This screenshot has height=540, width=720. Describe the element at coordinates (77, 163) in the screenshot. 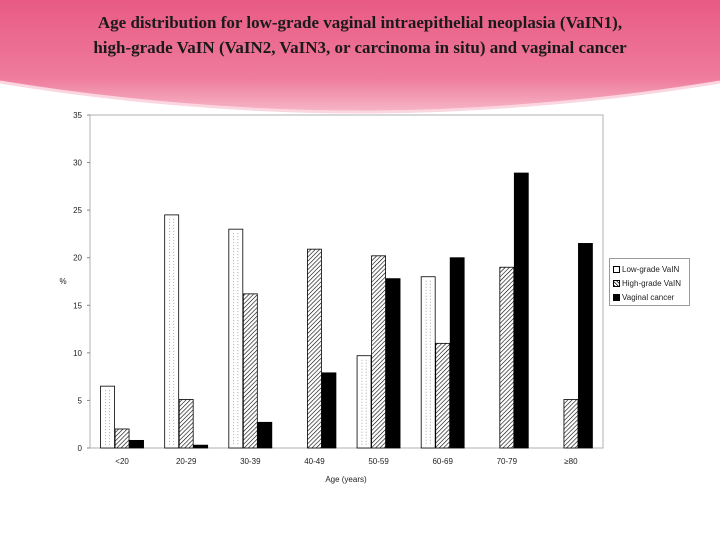

I see `y-tick-label: 30` at that location.